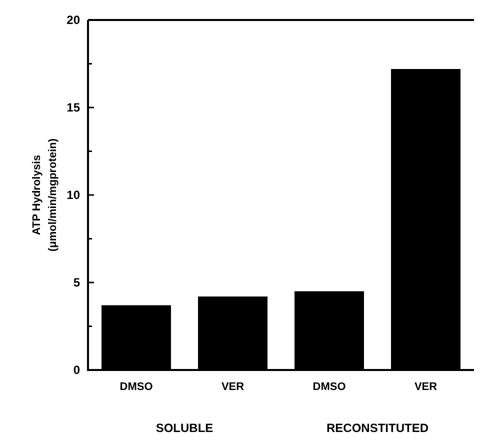  Describe the element at coordinates (377, 428) in the screenshot. I see `text: RECONSTITUTED` at that location.